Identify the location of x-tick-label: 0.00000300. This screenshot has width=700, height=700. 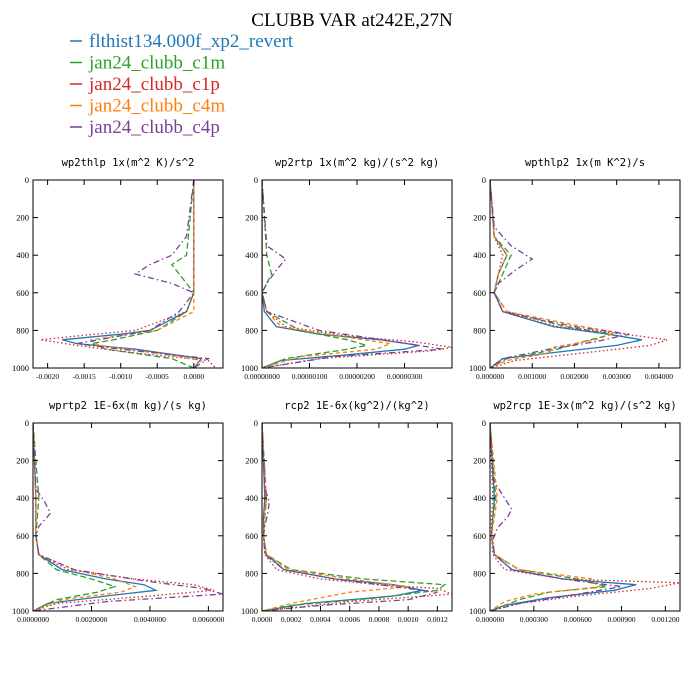
(405, 376).